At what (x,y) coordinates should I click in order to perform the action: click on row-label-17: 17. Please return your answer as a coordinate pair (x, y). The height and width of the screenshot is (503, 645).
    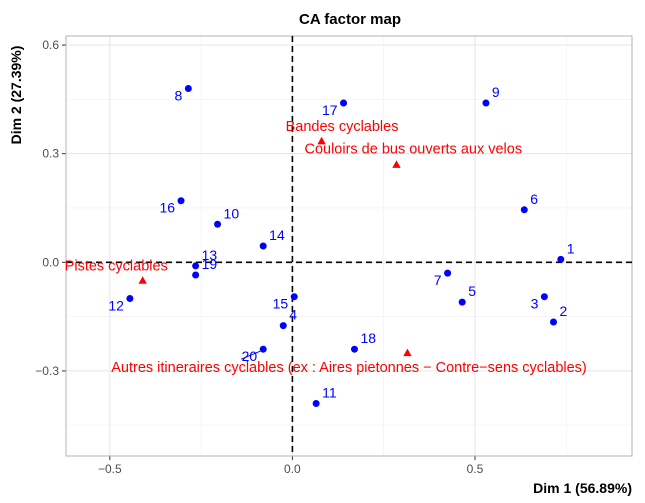
    Looking at the image, I should click on (330, 110).